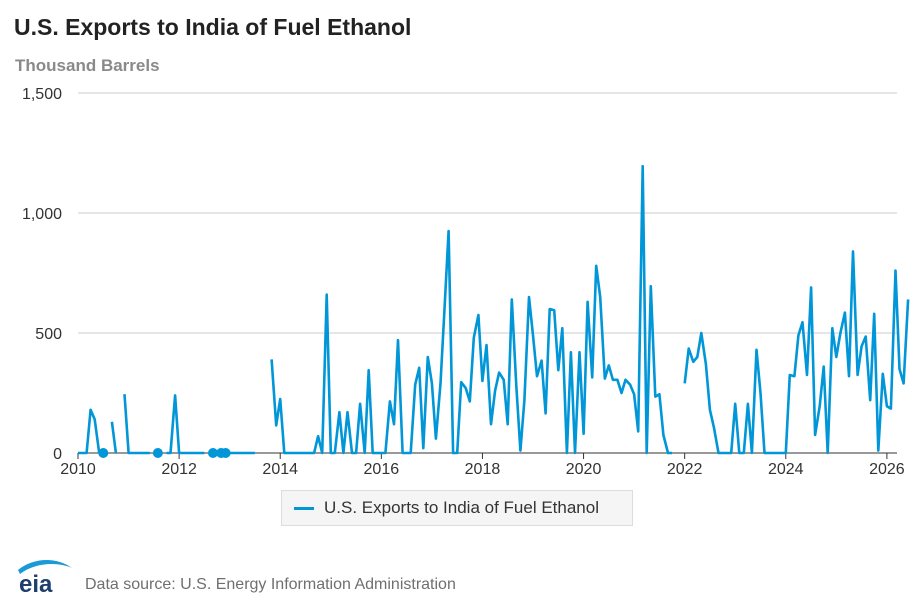 This screenshot has height=609, width=914. Describe the element at coordinates (78, 469) in the screenshot. I see `x-tick-label: 2010` at that location.